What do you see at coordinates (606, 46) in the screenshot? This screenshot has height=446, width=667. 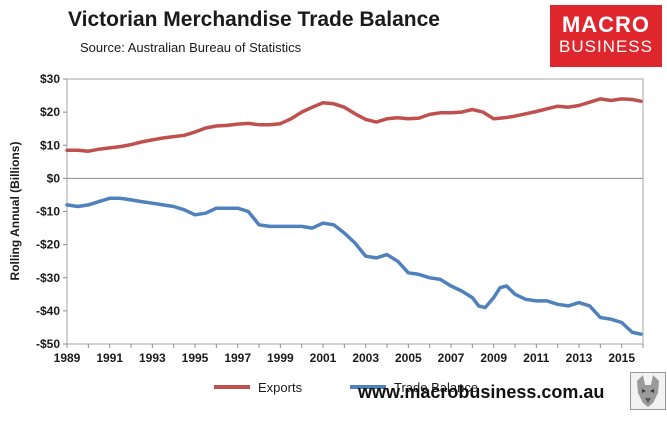 I see `logo-line-2: BUSINESS` at bounding box center [606, 46].